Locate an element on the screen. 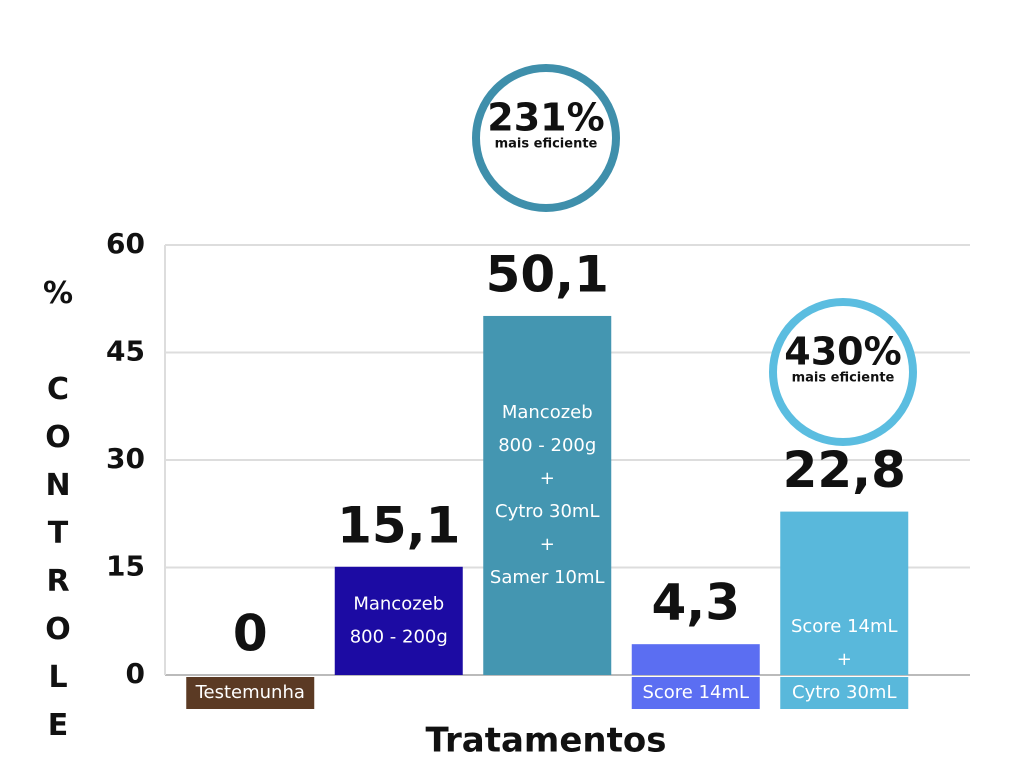  x-axis-label: Tratamentos is located at coordinates (546, 741).